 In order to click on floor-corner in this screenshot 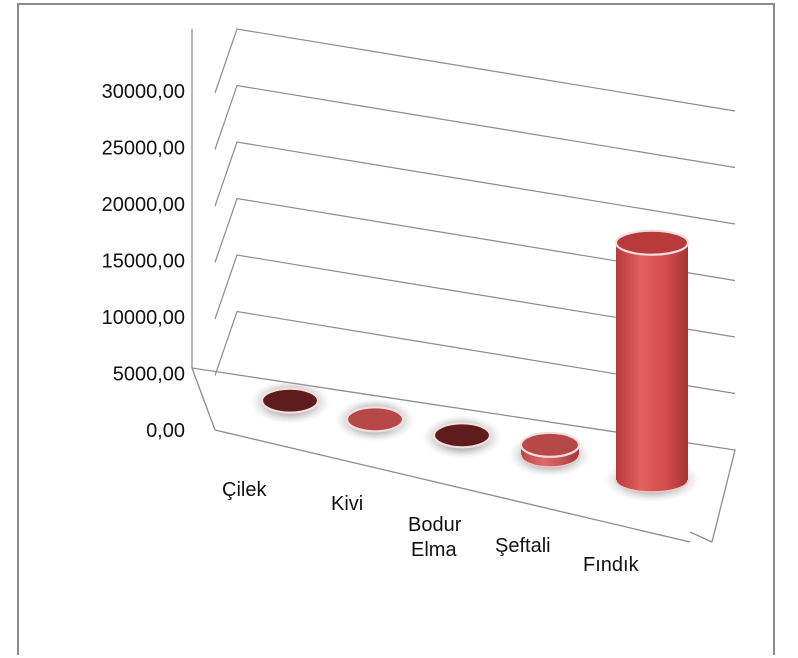, I will do `click(701, 537)`.